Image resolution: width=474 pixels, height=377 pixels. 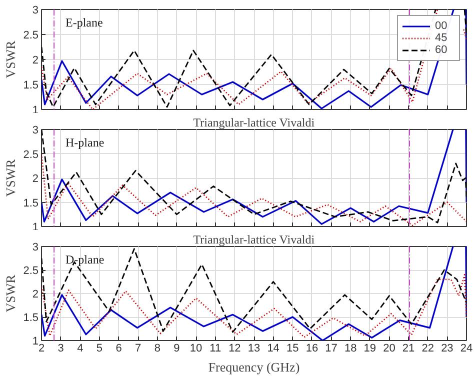 I want to click on legend-label: 45, so click(x=441, y=38).